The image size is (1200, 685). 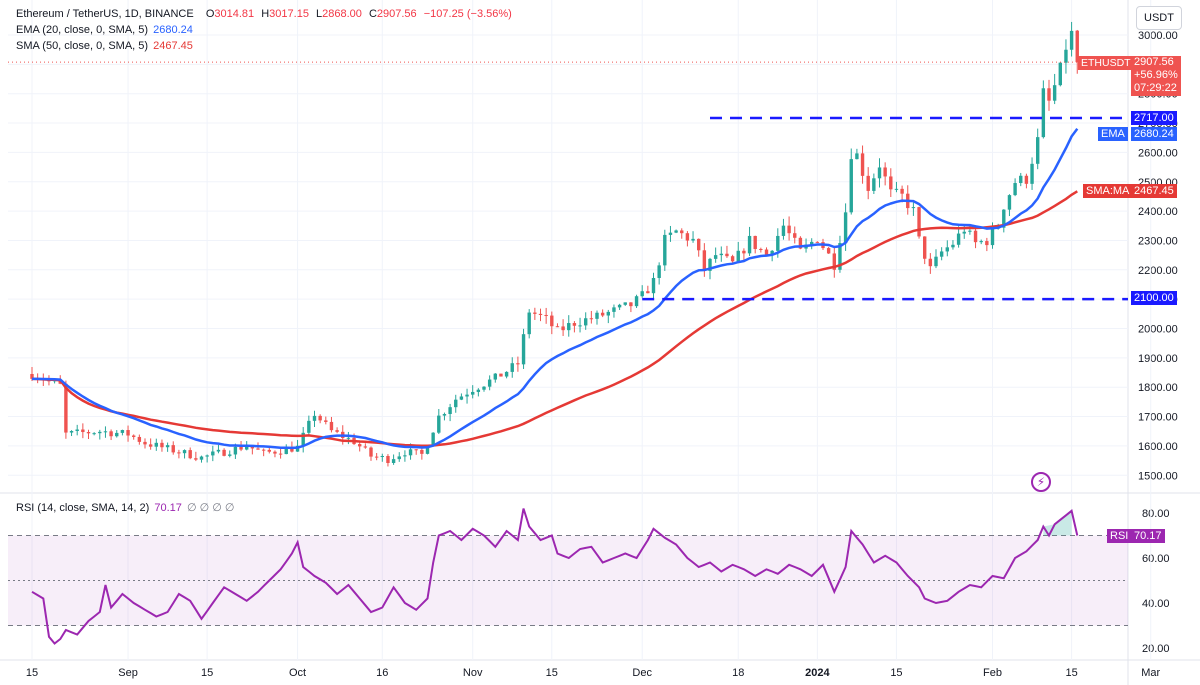 What do you see at coordinates (1108, 191) in the screenshot?
I see `sma-name-tag: SMA:MA` at bounding box center [1108, 191].